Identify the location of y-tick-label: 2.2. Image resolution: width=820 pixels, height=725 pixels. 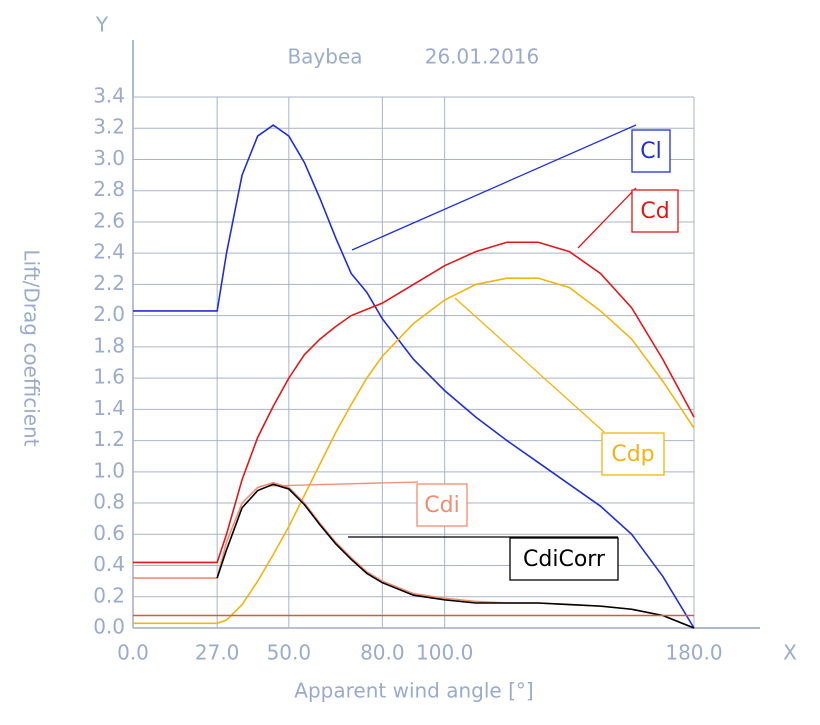
(109, 283).